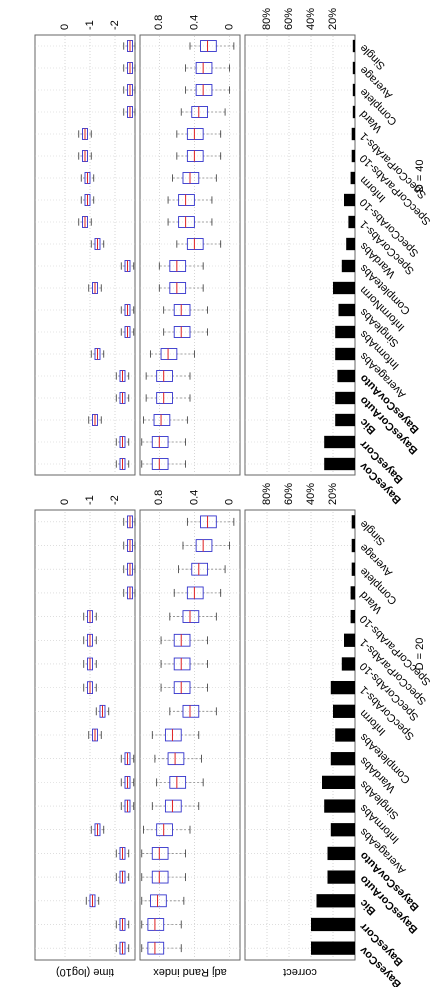 The image size is (436, 987). I want to click on group-title: D = 20, so click(420, 654).